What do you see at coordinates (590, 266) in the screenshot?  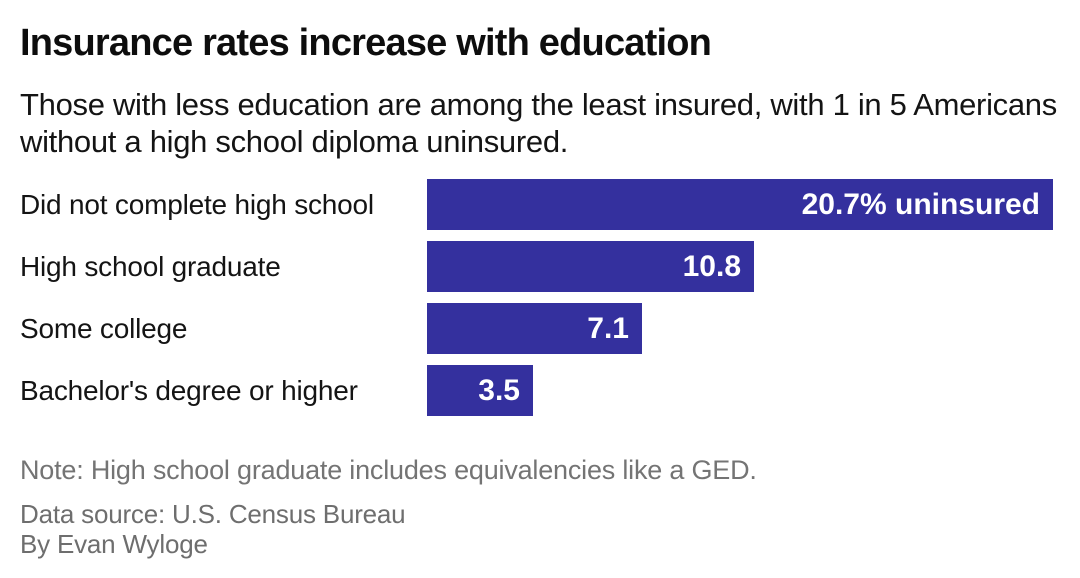 I see `bar: 10.8` at bounding box center [590, 266].